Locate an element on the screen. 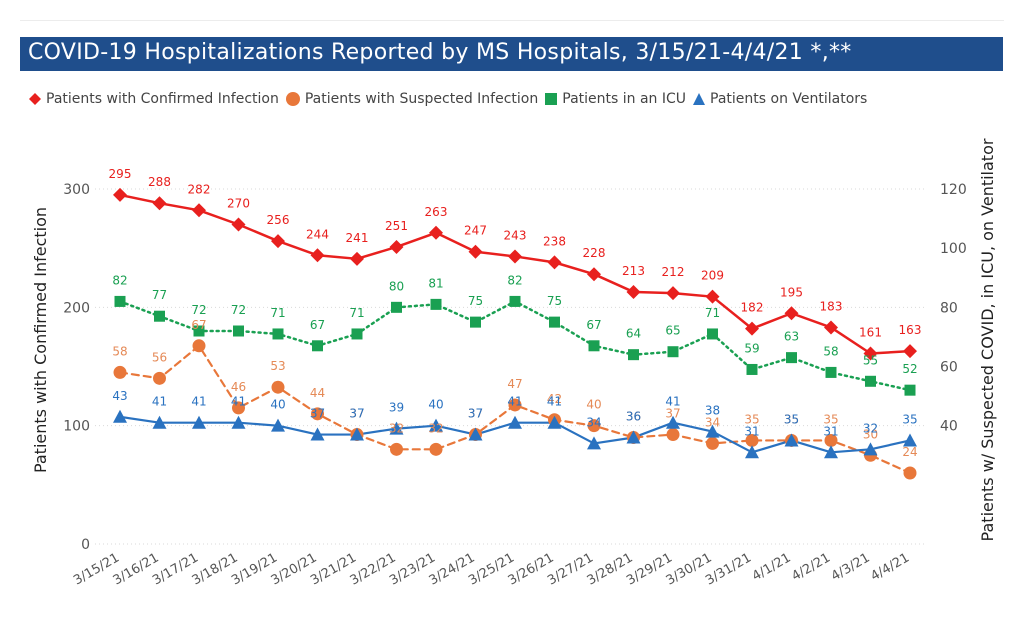  x-tick-label: 4/3/21 is located at coordinates (851, 567).